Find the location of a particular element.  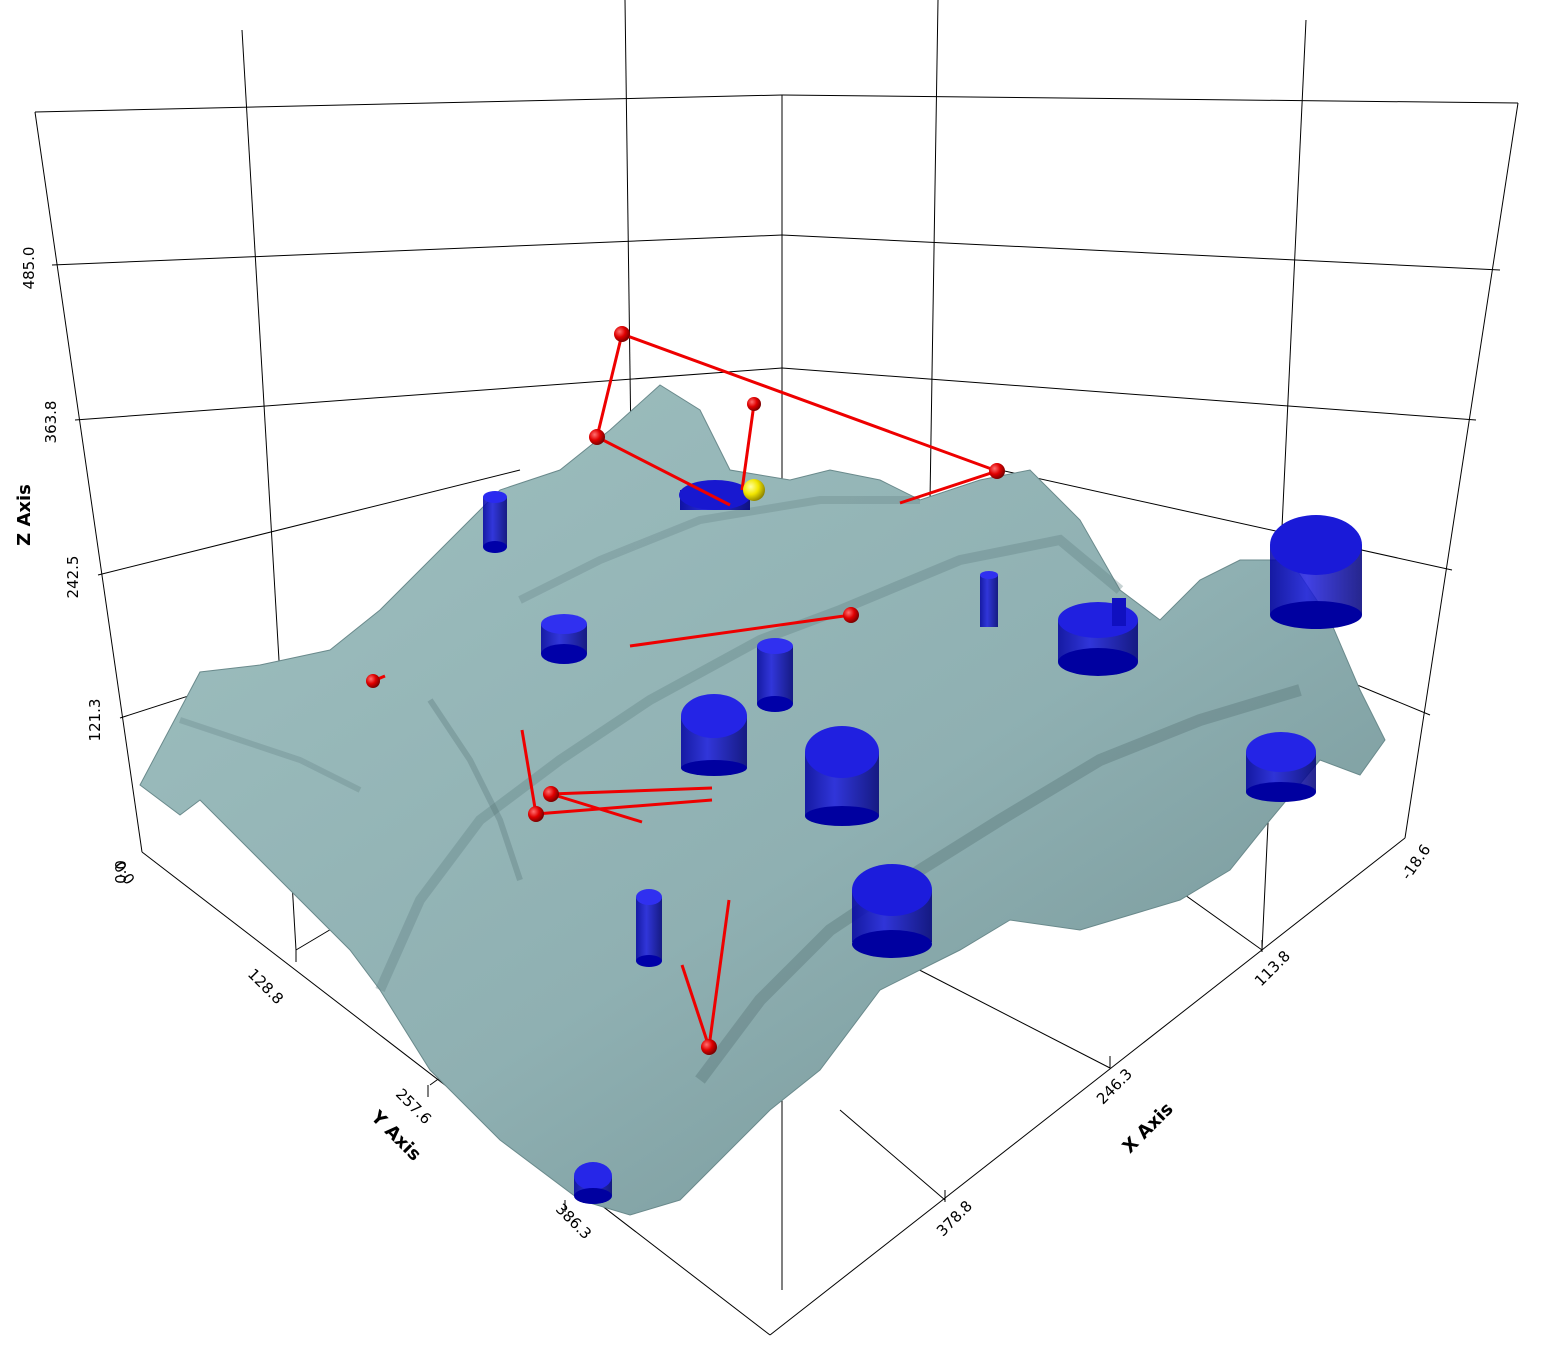

z-tick-label: 485.0 is located at coordinates (29, 268).